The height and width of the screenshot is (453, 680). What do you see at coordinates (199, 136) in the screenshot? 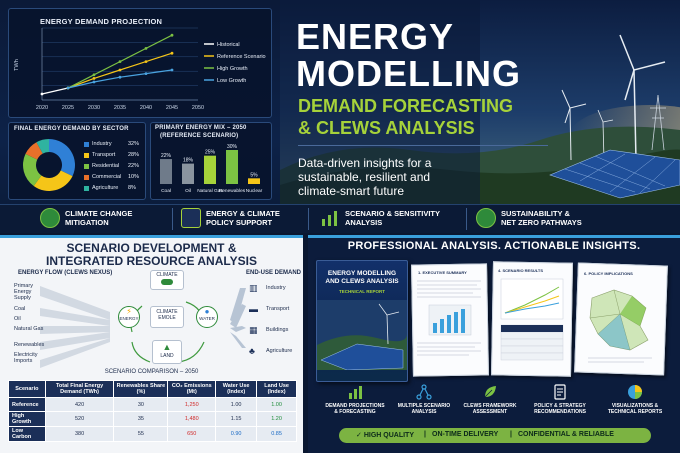
I see `mix-title-line2: (REFERENCE SCENARIO)` at bounding box center [199, 136].